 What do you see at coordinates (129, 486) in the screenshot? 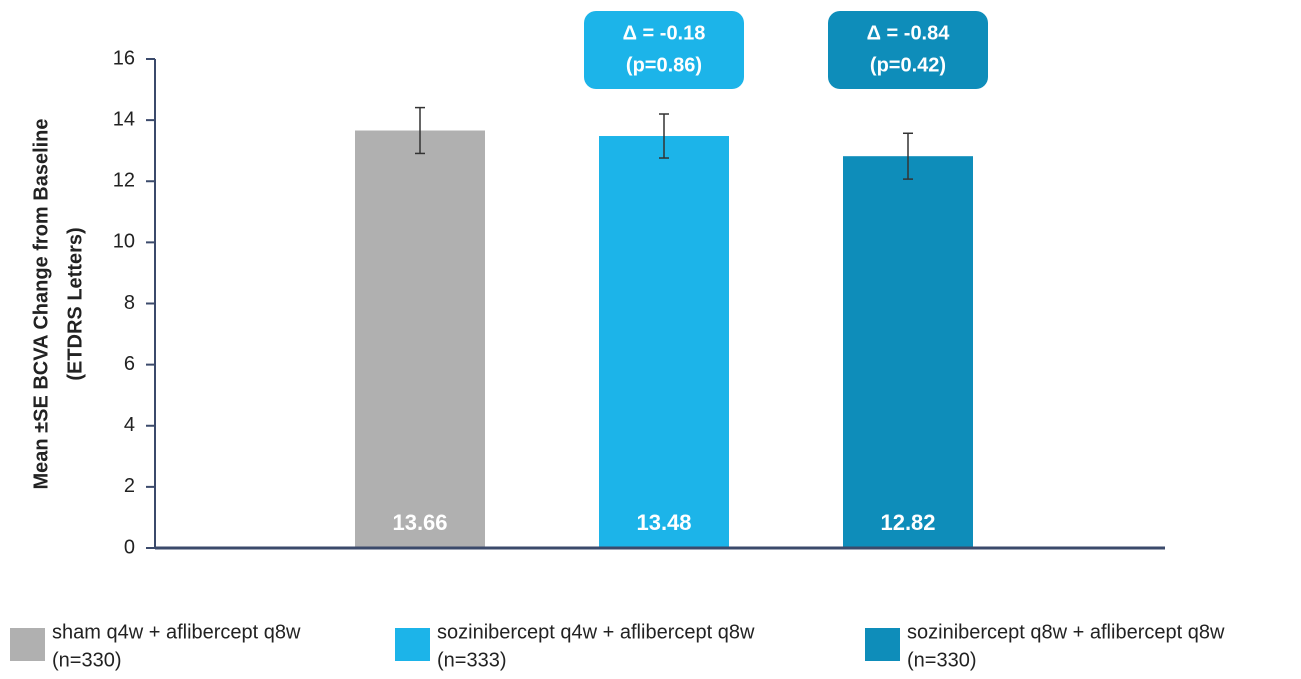
I see `y-tick-label: 2` at bounding box center [129, 486].